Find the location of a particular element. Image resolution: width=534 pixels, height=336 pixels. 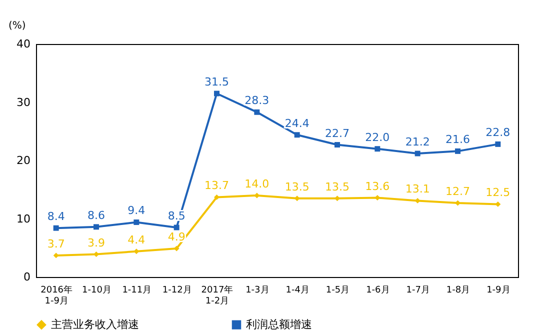

x-tick-label: 1-4月 is located at coordinates (298, 291).